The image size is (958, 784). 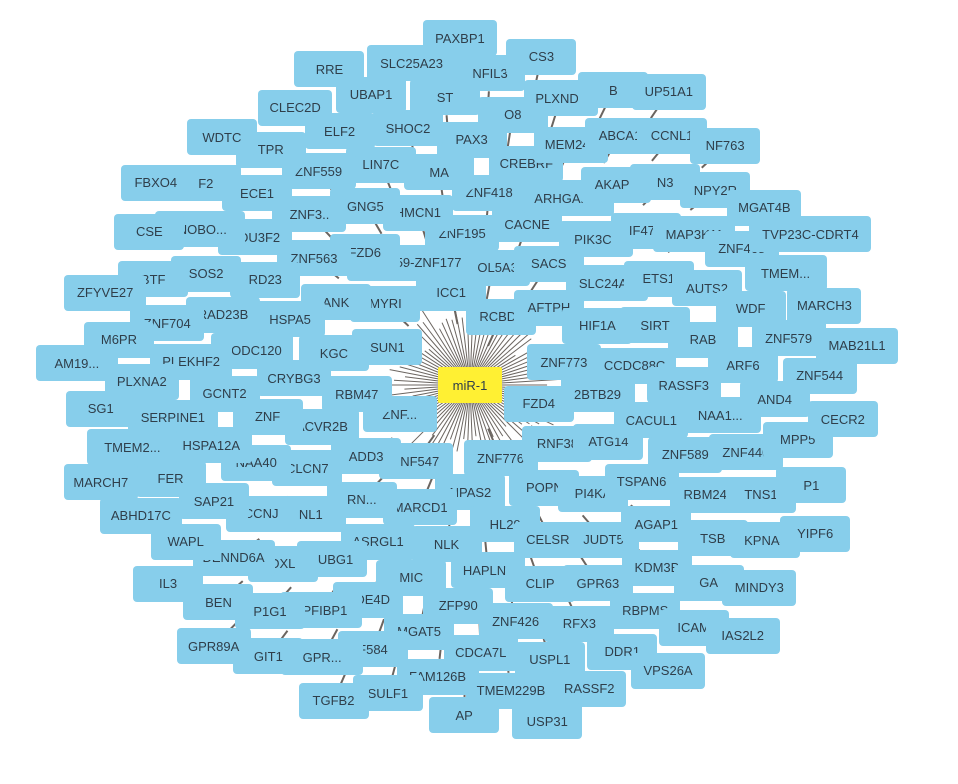 I want to click on gene-node: DDR1, so click(x=622, y=651).